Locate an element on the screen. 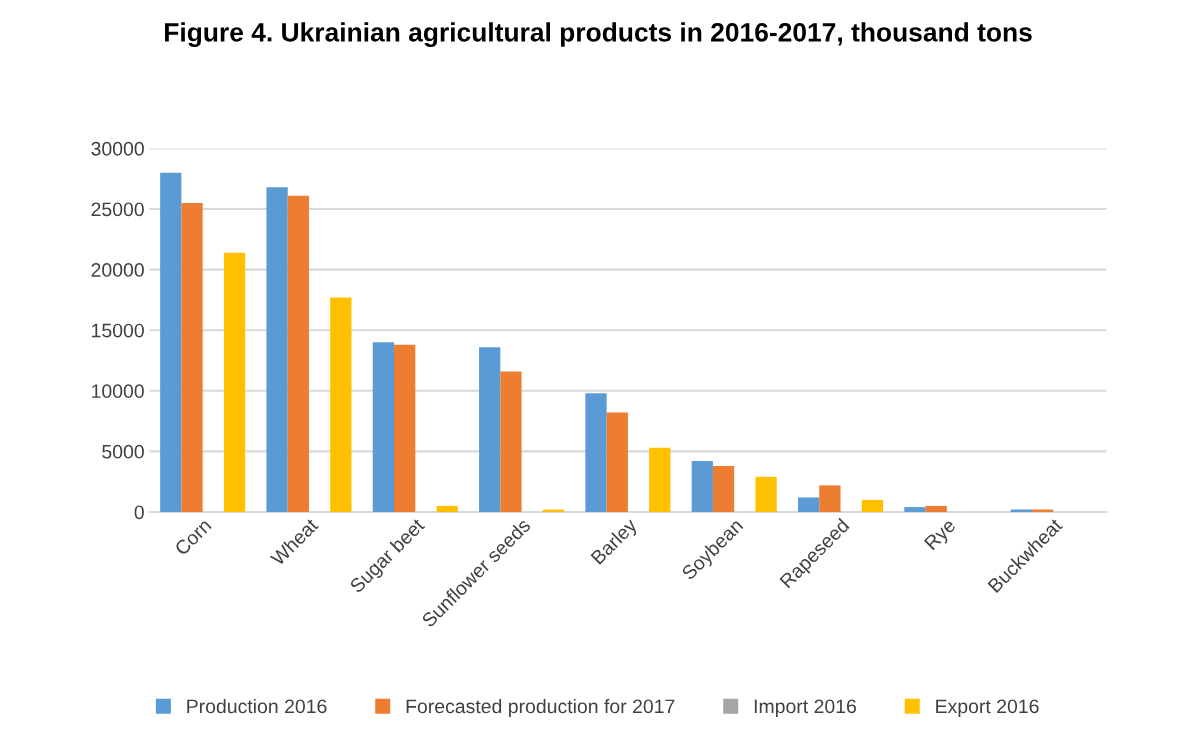 This screenshot has width=1196, height=742. legend-label: Forecasted production for 2017 is located at coordinates (540, 708).